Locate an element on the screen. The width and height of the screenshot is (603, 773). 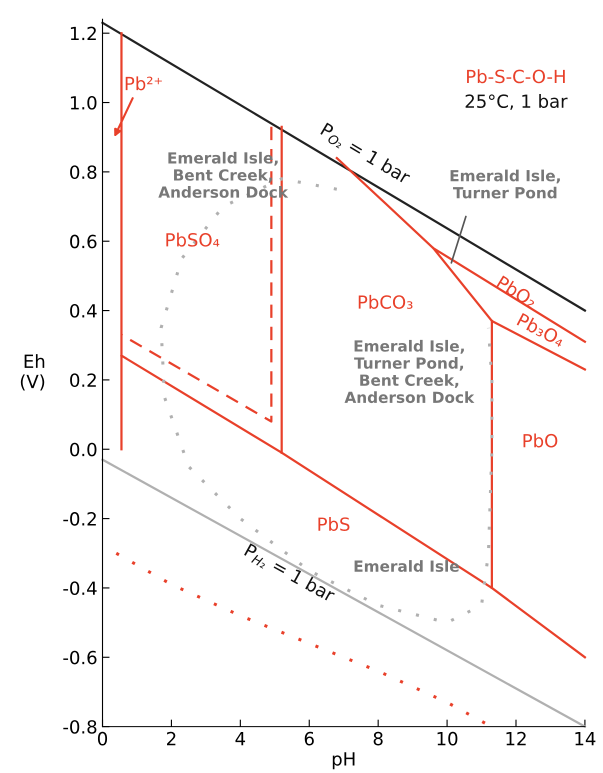
x-tick-label: 14 is located at coordinates (585, 739).